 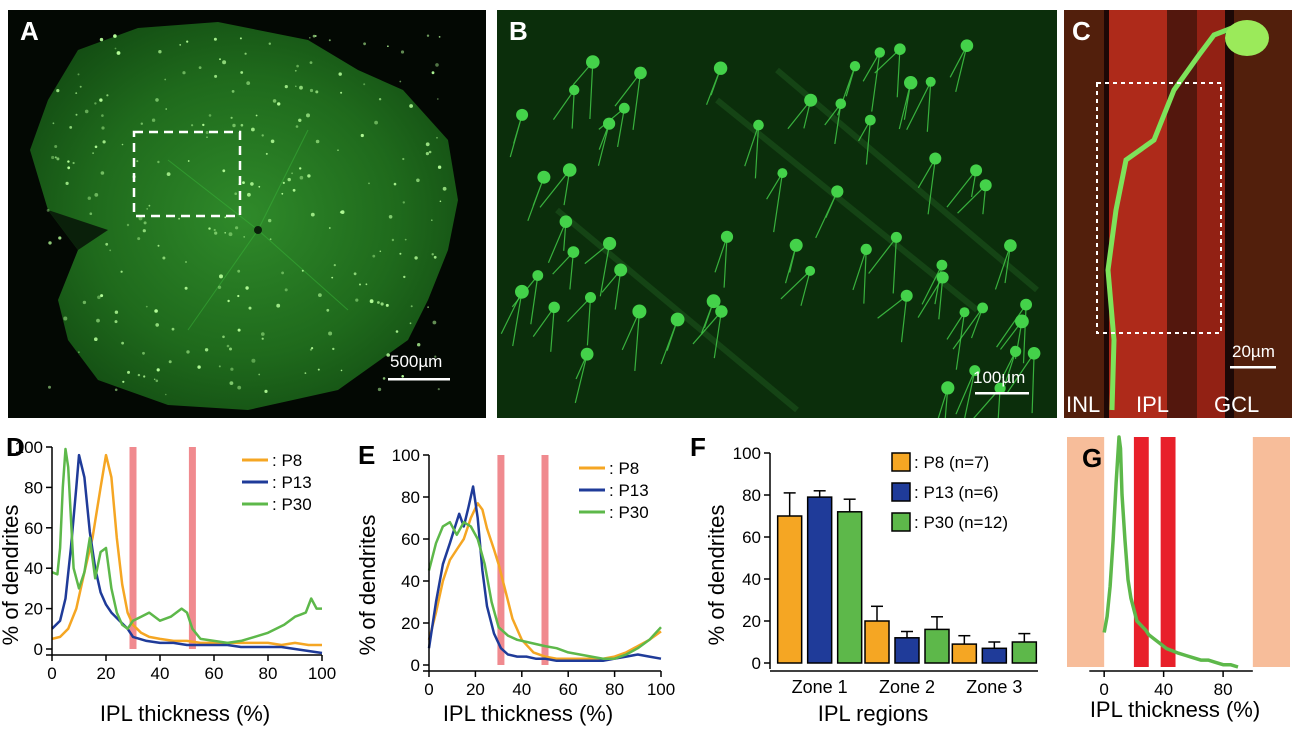 What do you see at coordinates (415, 665) in the screenshot?
I see `y-tick-label: 0` at bounding box center [415, 665].